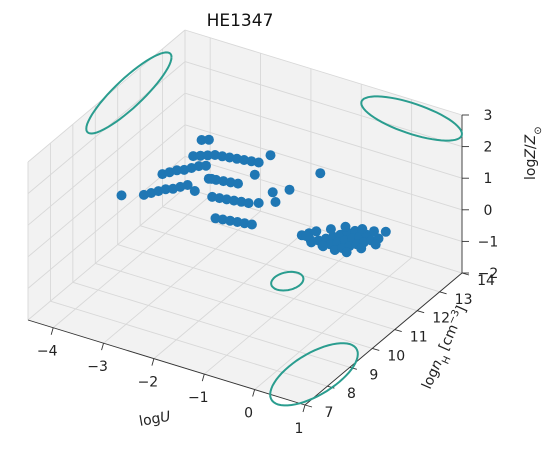 This screenshot has height=452, width=550. Describe the element at coordinates (198, 398) in the screenshot. I see `x-tick-label: −1` at that location.